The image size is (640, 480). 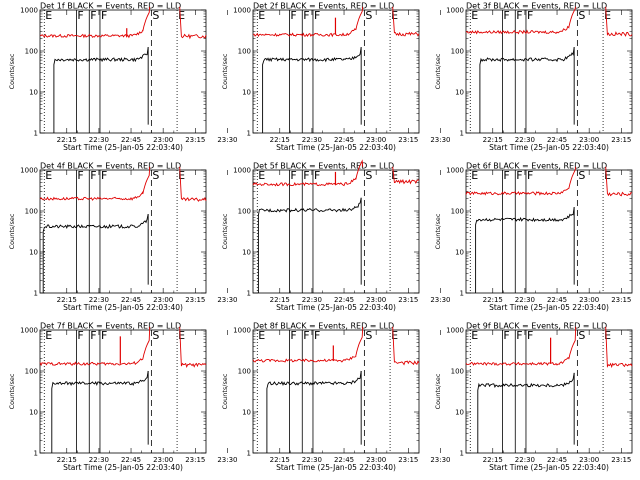 I want to click on panel-title: Det 9f BLACK = Events, RED = LLD, so click(x=536, y=326).